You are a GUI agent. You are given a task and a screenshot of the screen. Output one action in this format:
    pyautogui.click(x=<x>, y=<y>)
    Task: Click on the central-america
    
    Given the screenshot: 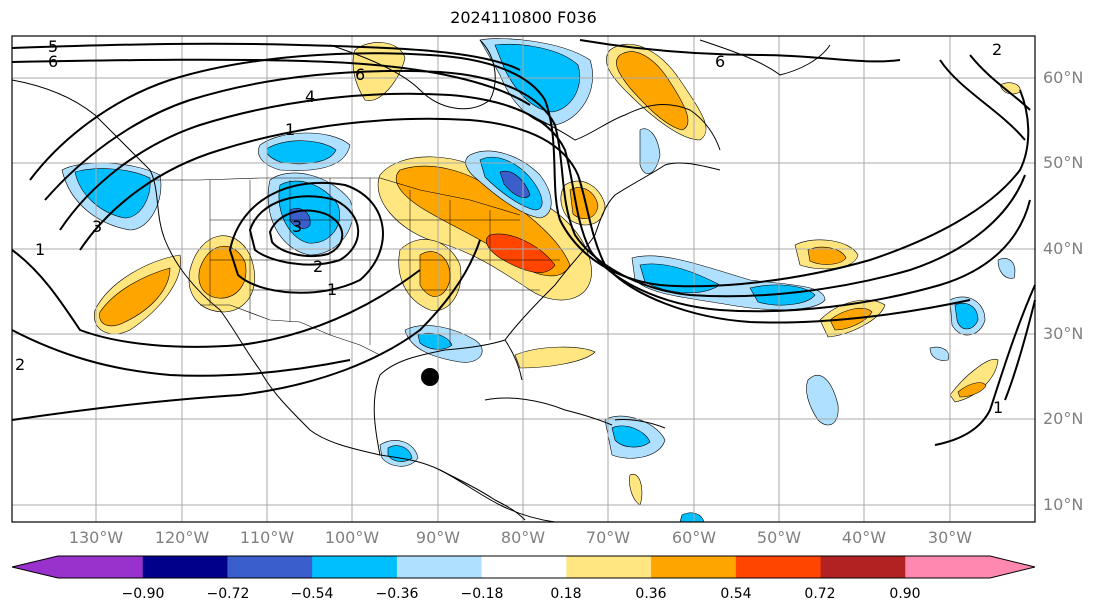 What is the action you would take?
    pyautogui.click(x=482, y=495)
    